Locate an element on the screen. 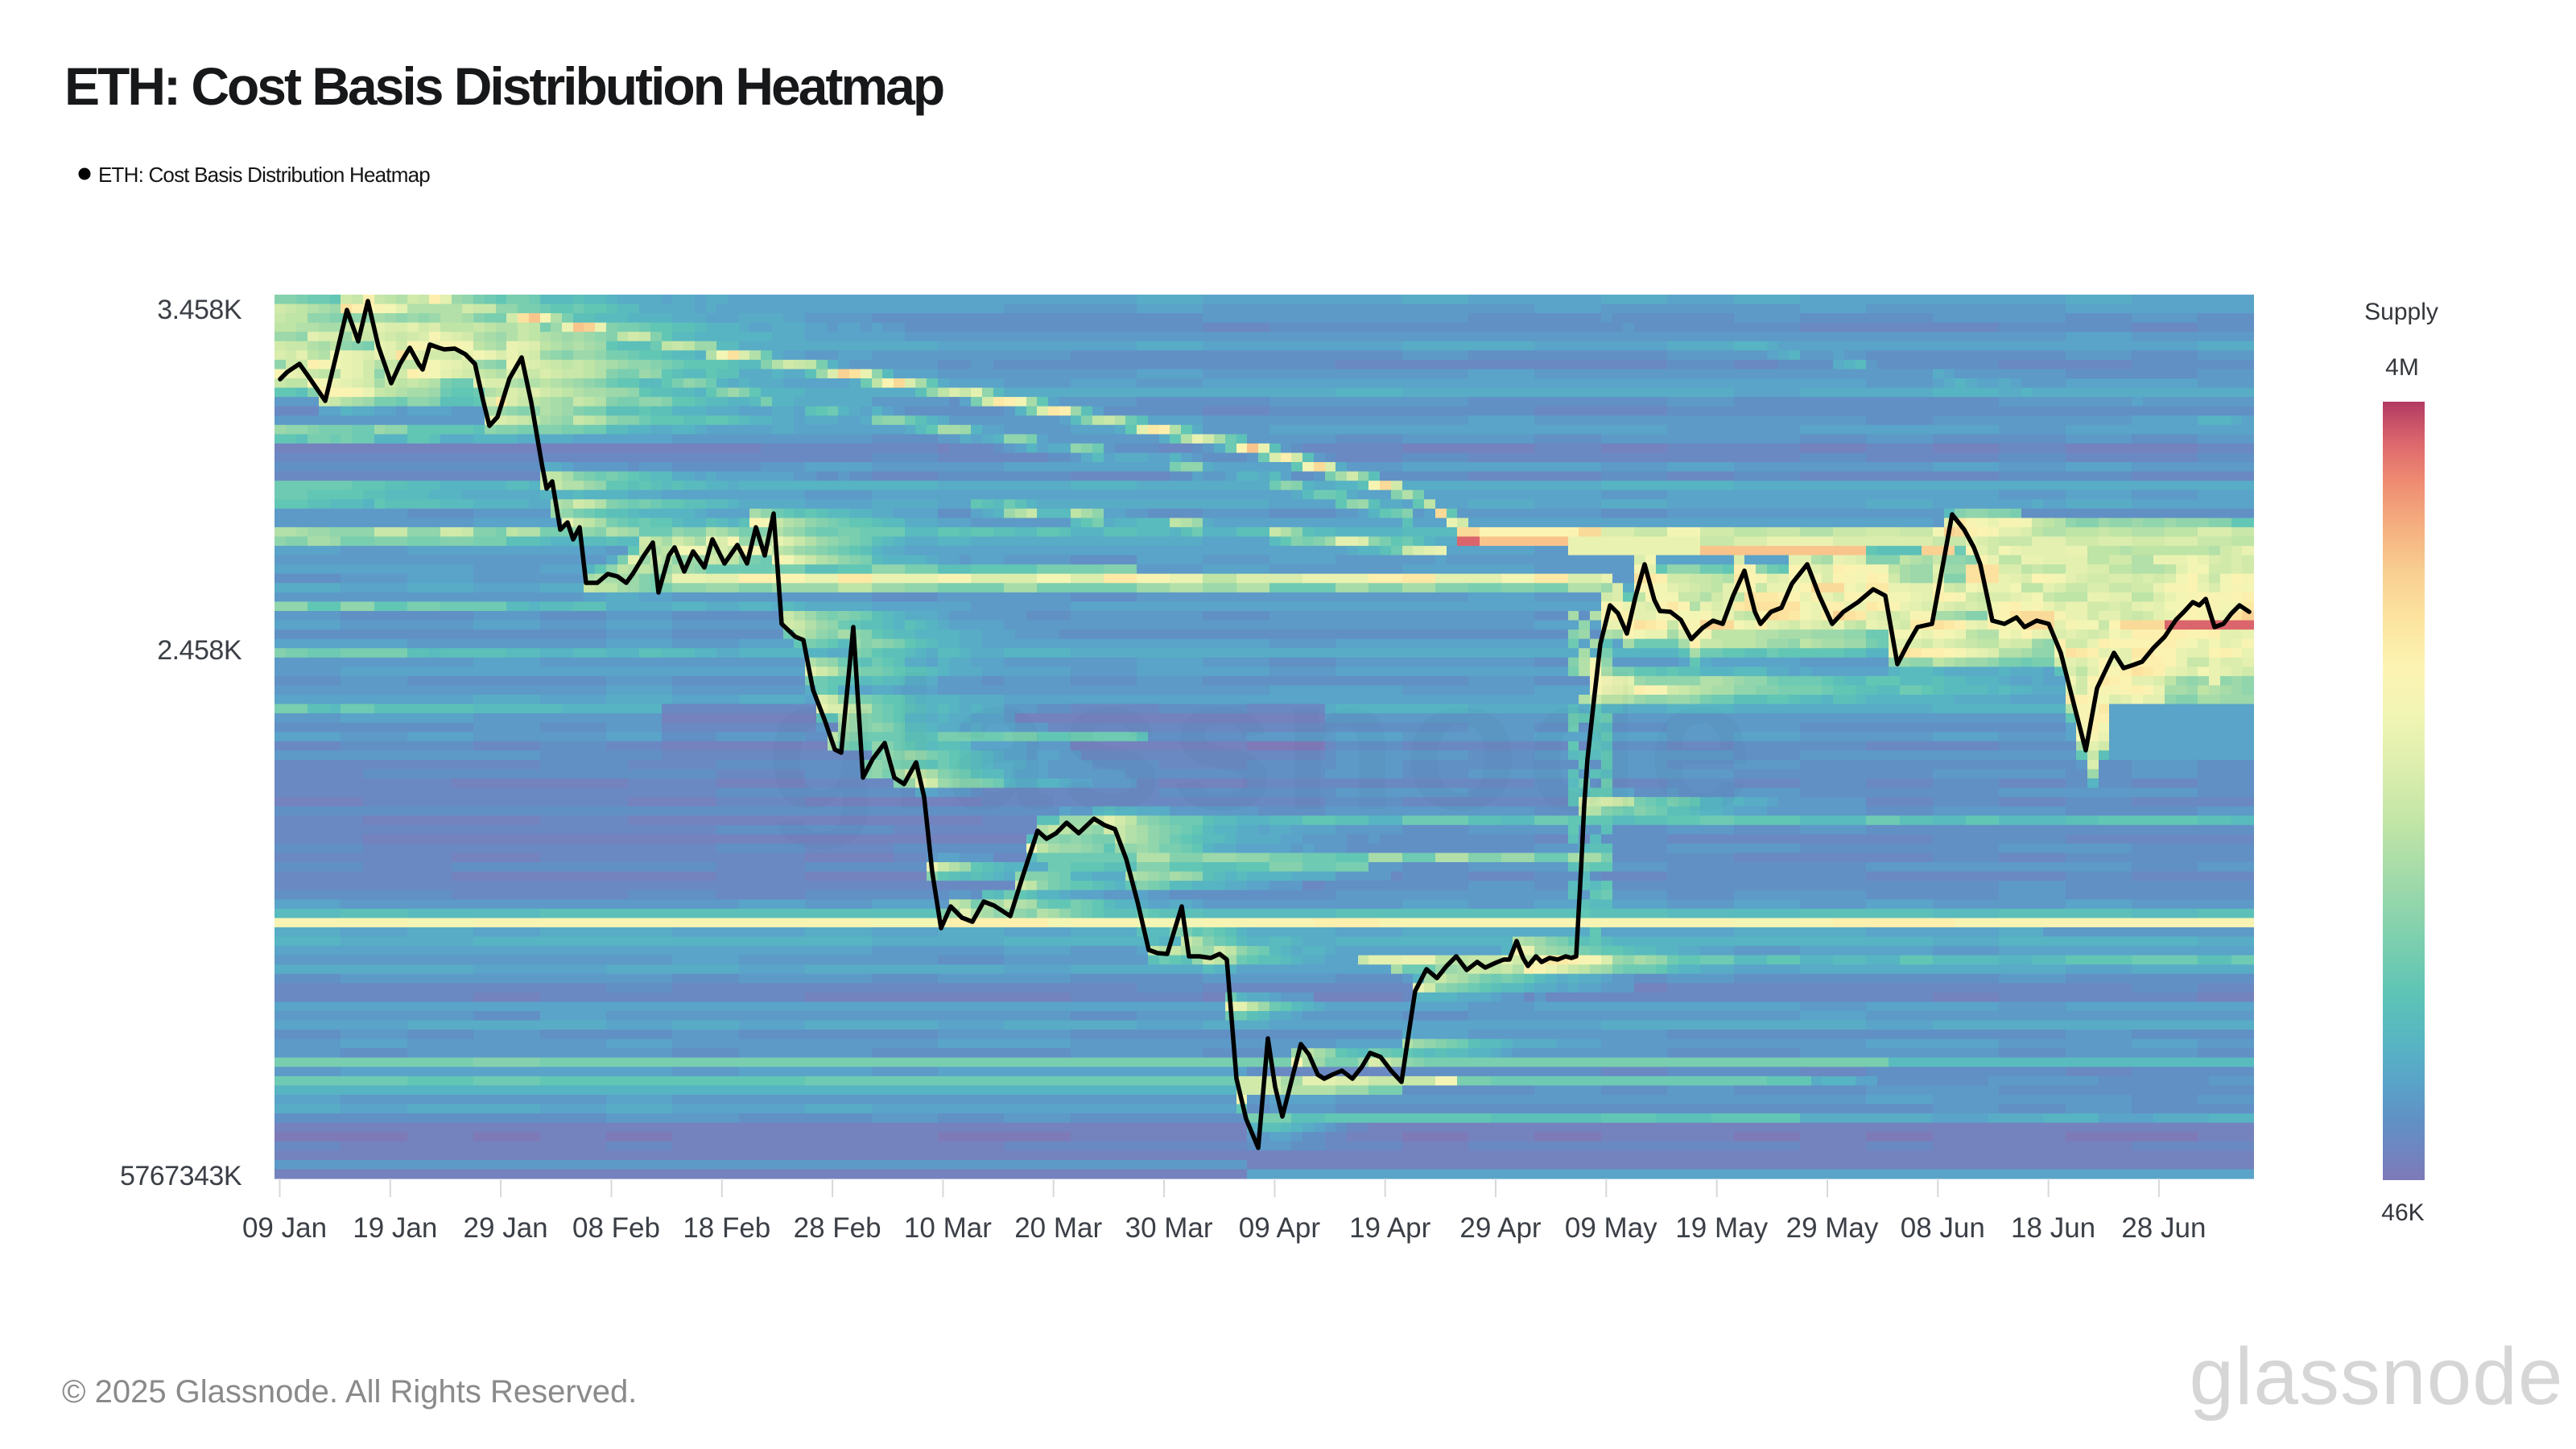  svg-text: 3.458K is located at coordinates (199, 310).